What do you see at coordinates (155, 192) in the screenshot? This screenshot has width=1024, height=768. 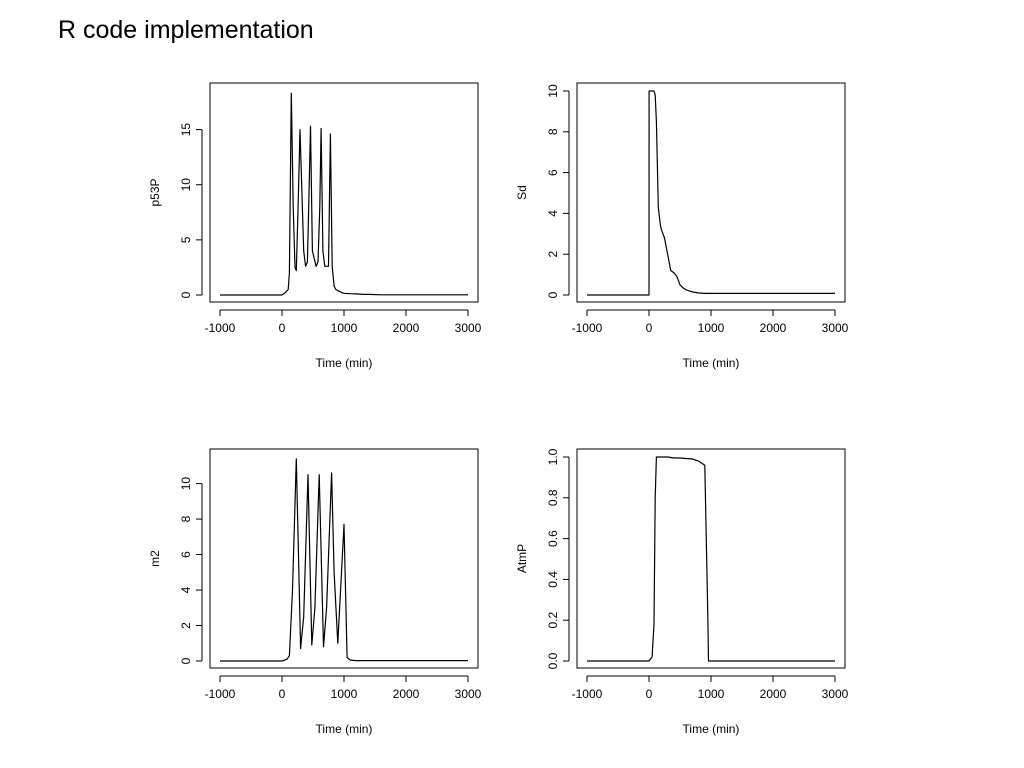 I see `y-axis-title: p53P` at bounding box center [155, 192].